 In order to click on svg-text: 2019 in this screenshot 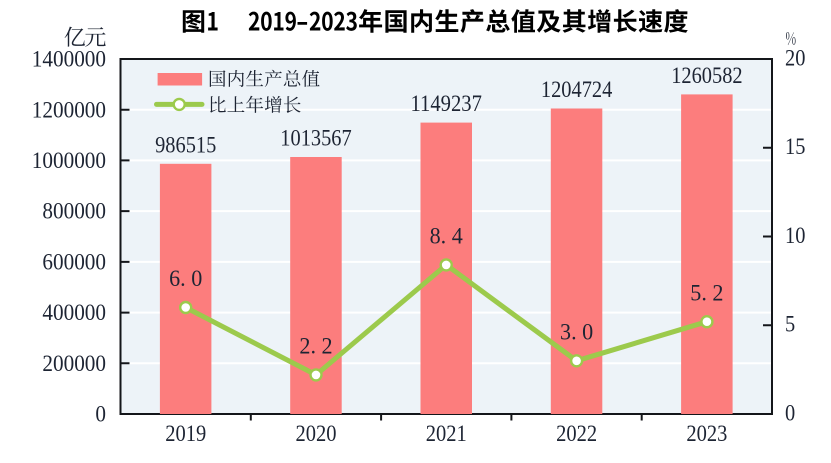, I will do `click(185, 433)`.